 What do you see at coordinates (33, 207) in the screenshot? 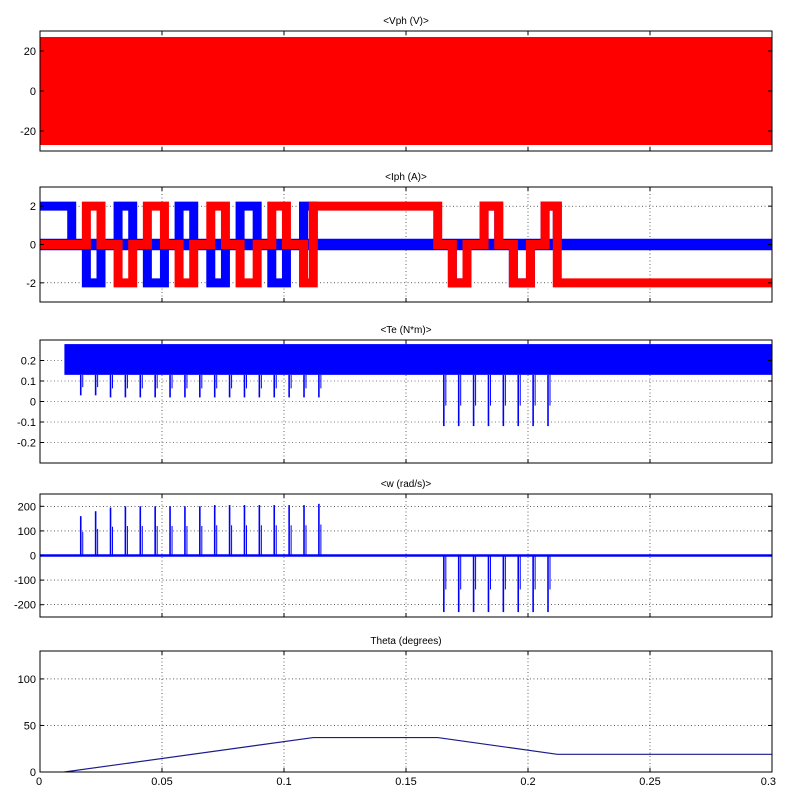
I see `y-tick-label: 2` at bounding box center [33, 207].